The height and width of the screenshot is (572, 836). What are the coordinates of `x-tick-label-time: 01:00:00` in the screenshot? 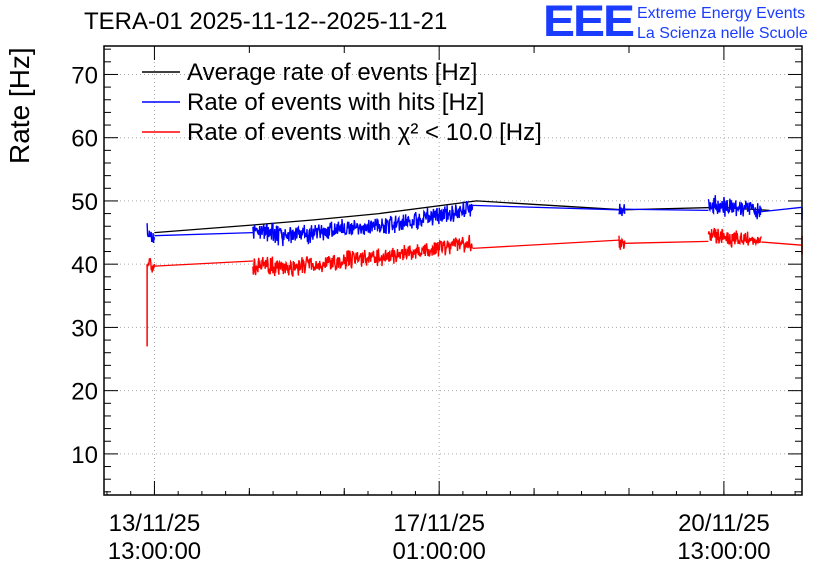 It's located at (438, 551).